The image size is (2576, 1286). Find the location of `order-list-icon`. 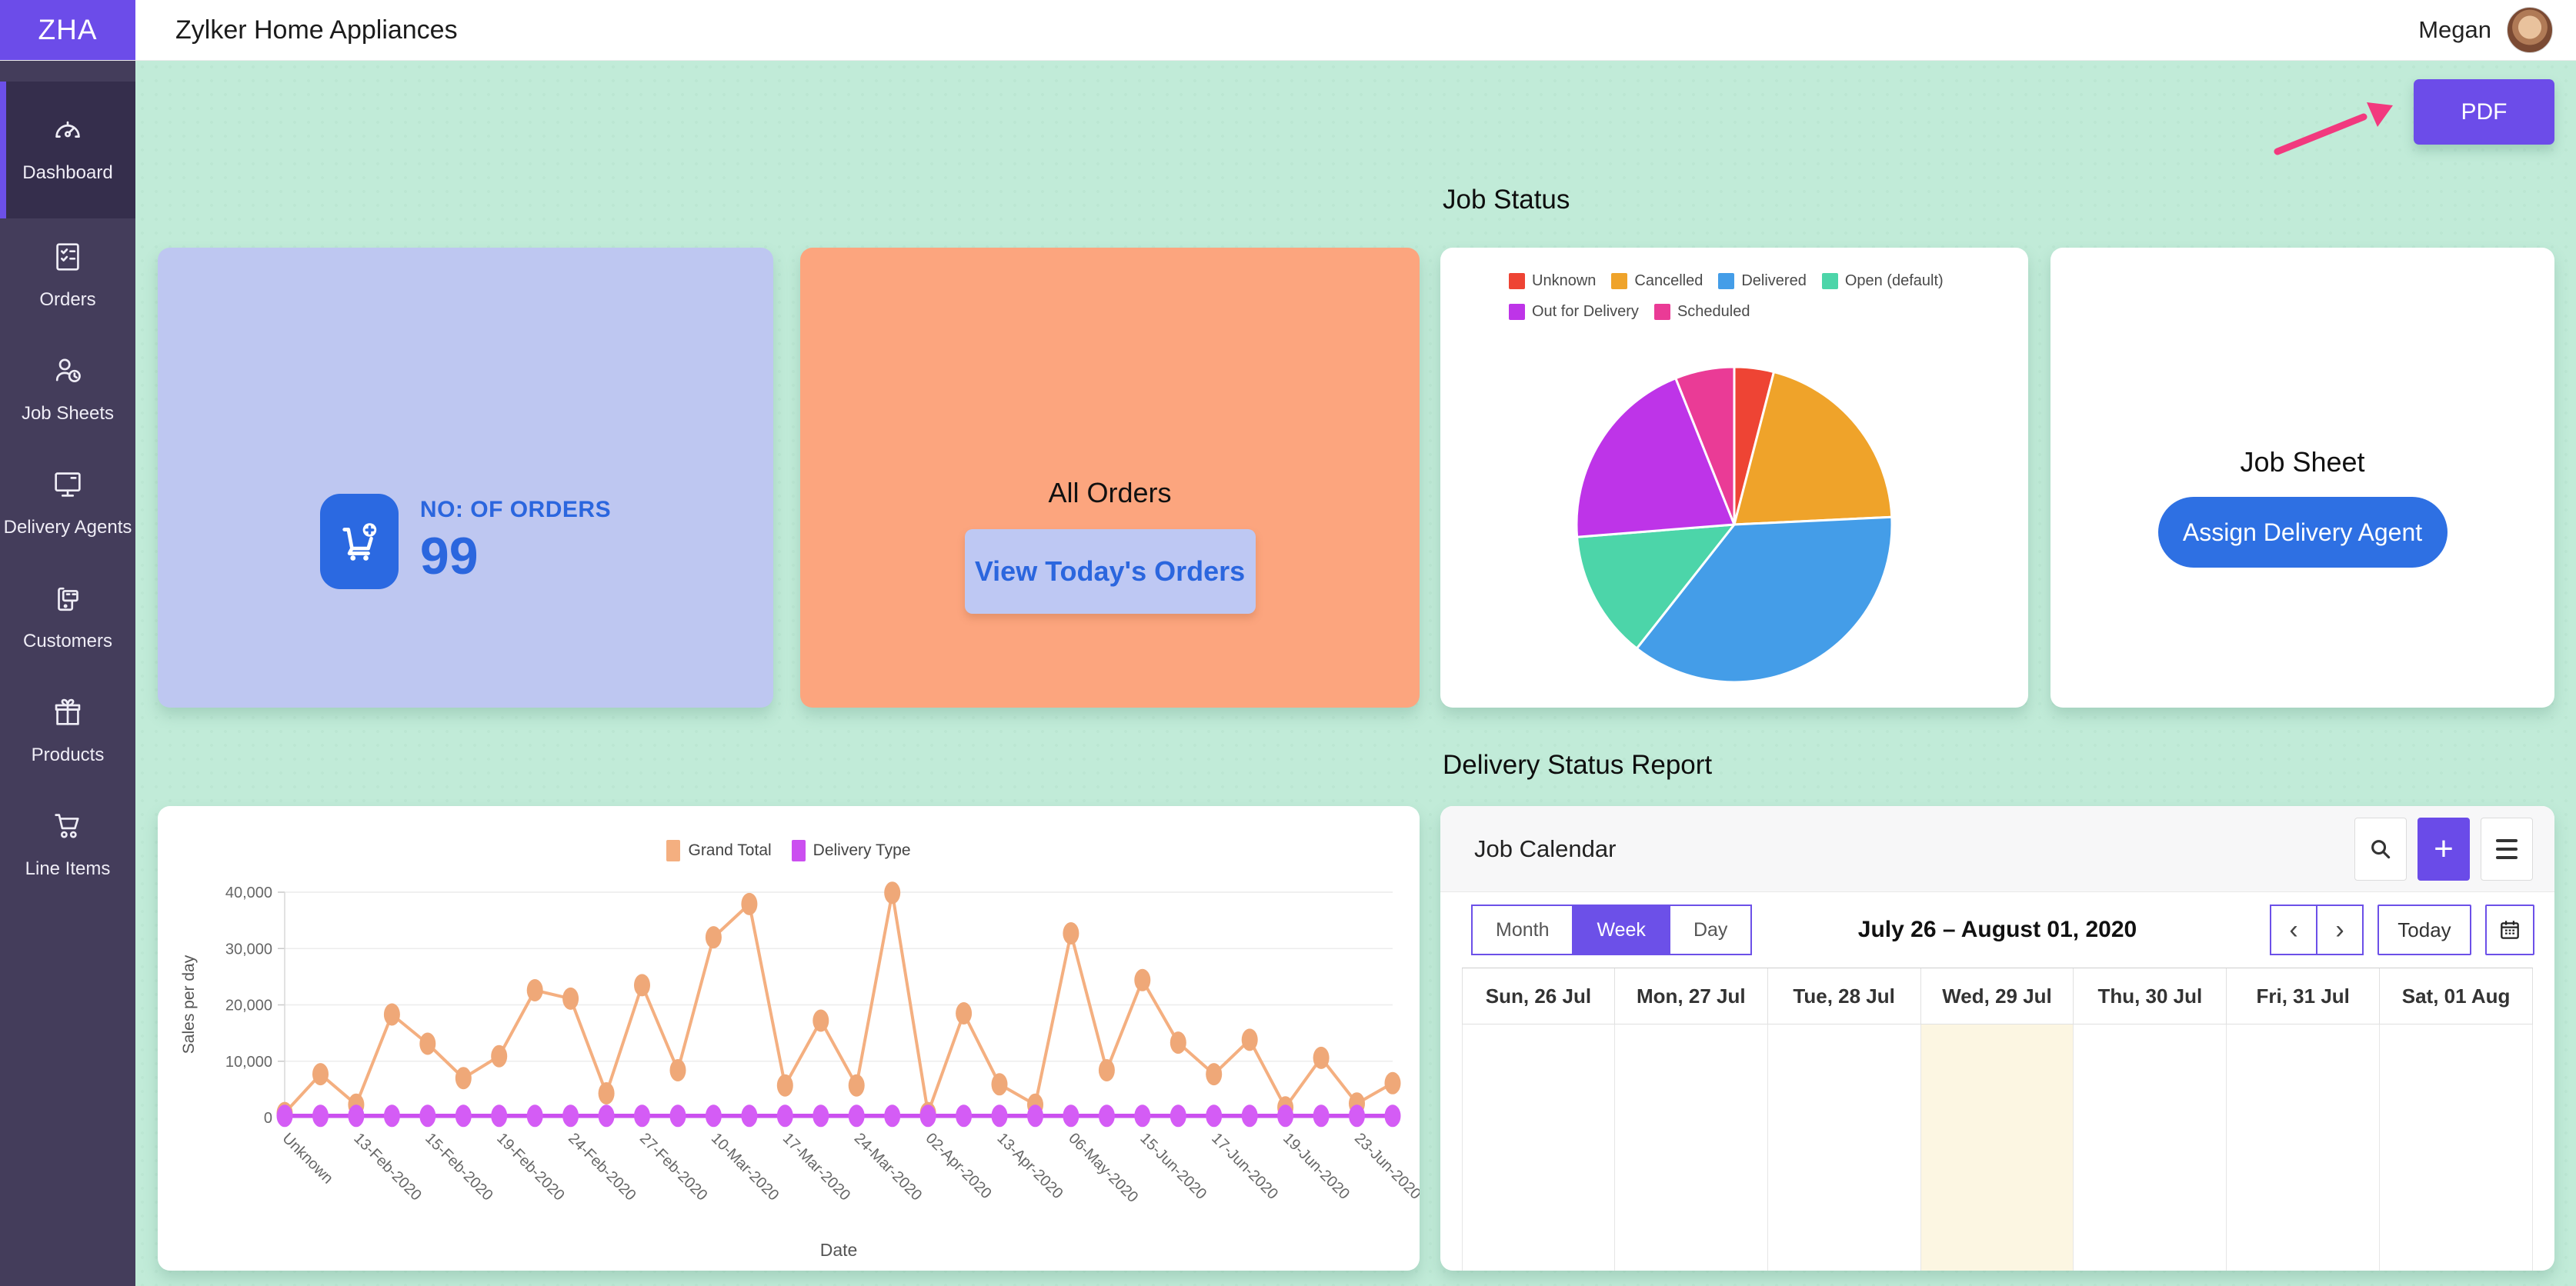

order-list-icon is located at coordinates (68, 258).